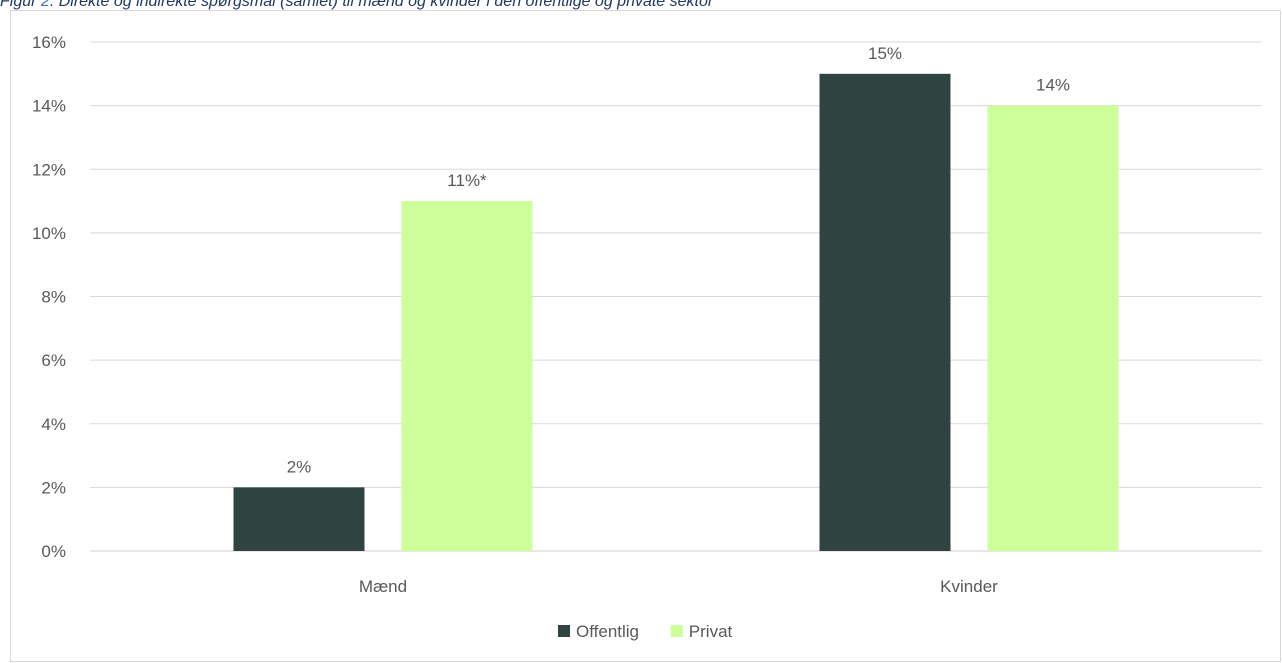 Image resolution: width=1282 pixels, height=663 pixels. Describe the element at coordinates (53, 424) in the screenshot. I see `y-tick-label: 4%` at that location.